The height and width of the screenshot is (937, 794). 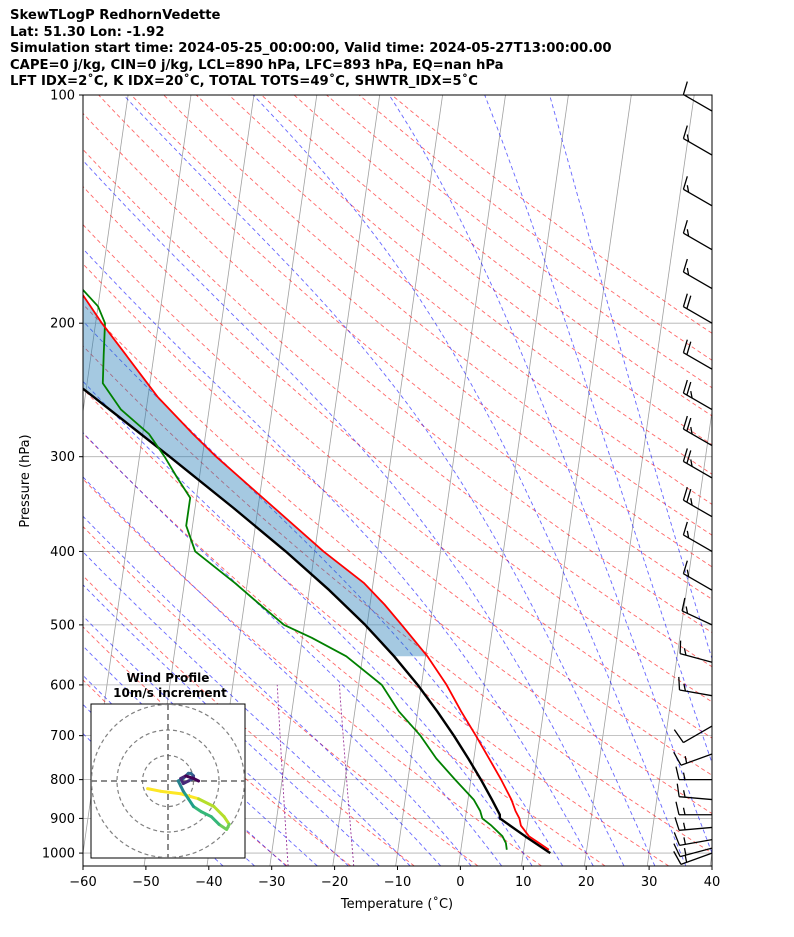 I want to click on x-axis-label: Temperature (˚C), so click(x=396, y=904).